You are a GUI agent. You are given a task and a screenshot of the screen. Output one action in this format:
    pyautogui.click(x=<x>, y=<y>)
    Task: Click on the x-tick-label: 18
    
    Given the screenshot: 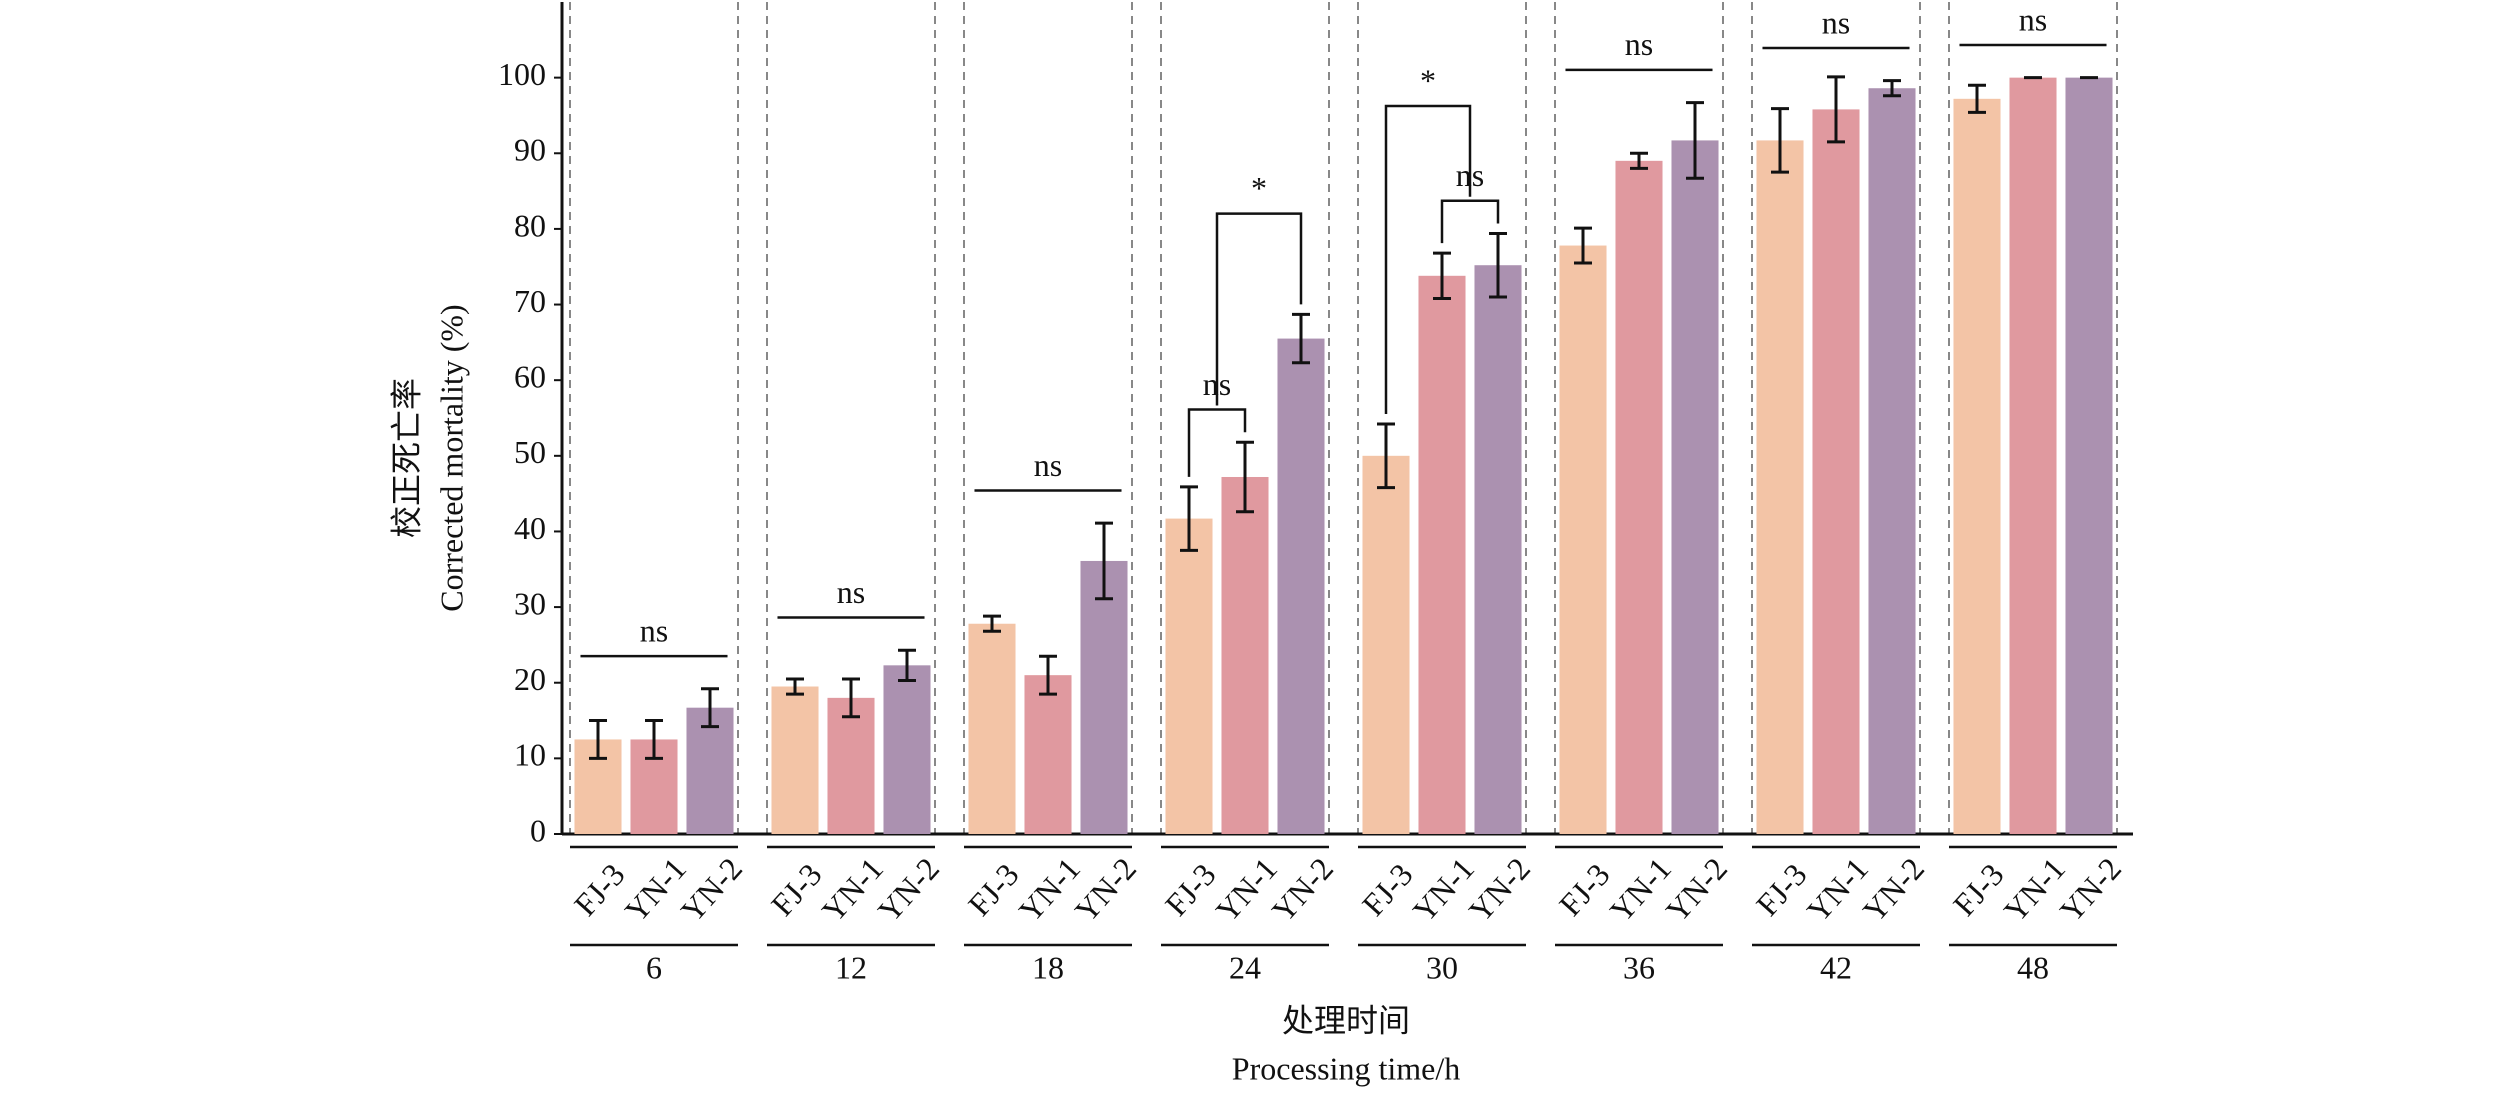 What is the action you would take?
    pyautogui.click(x=1048, y=967)
    